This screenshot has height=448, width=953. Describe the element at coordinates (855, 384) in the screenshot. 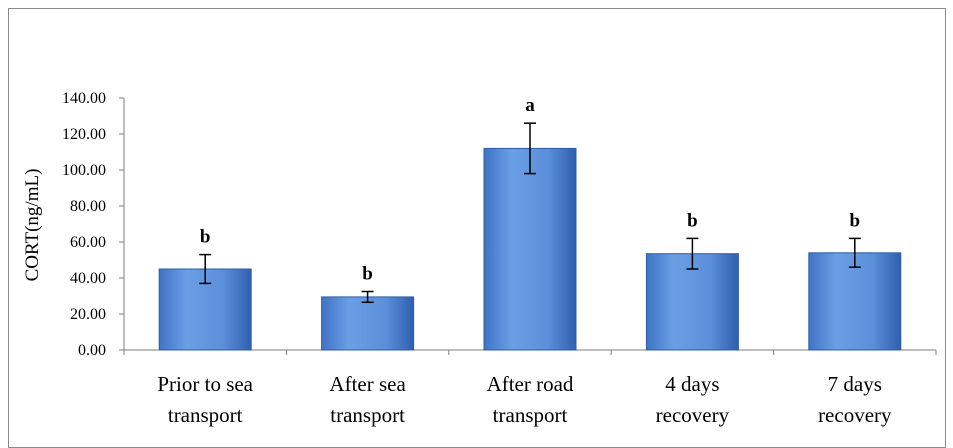

I see `x-category-label: 7 days` at that location.